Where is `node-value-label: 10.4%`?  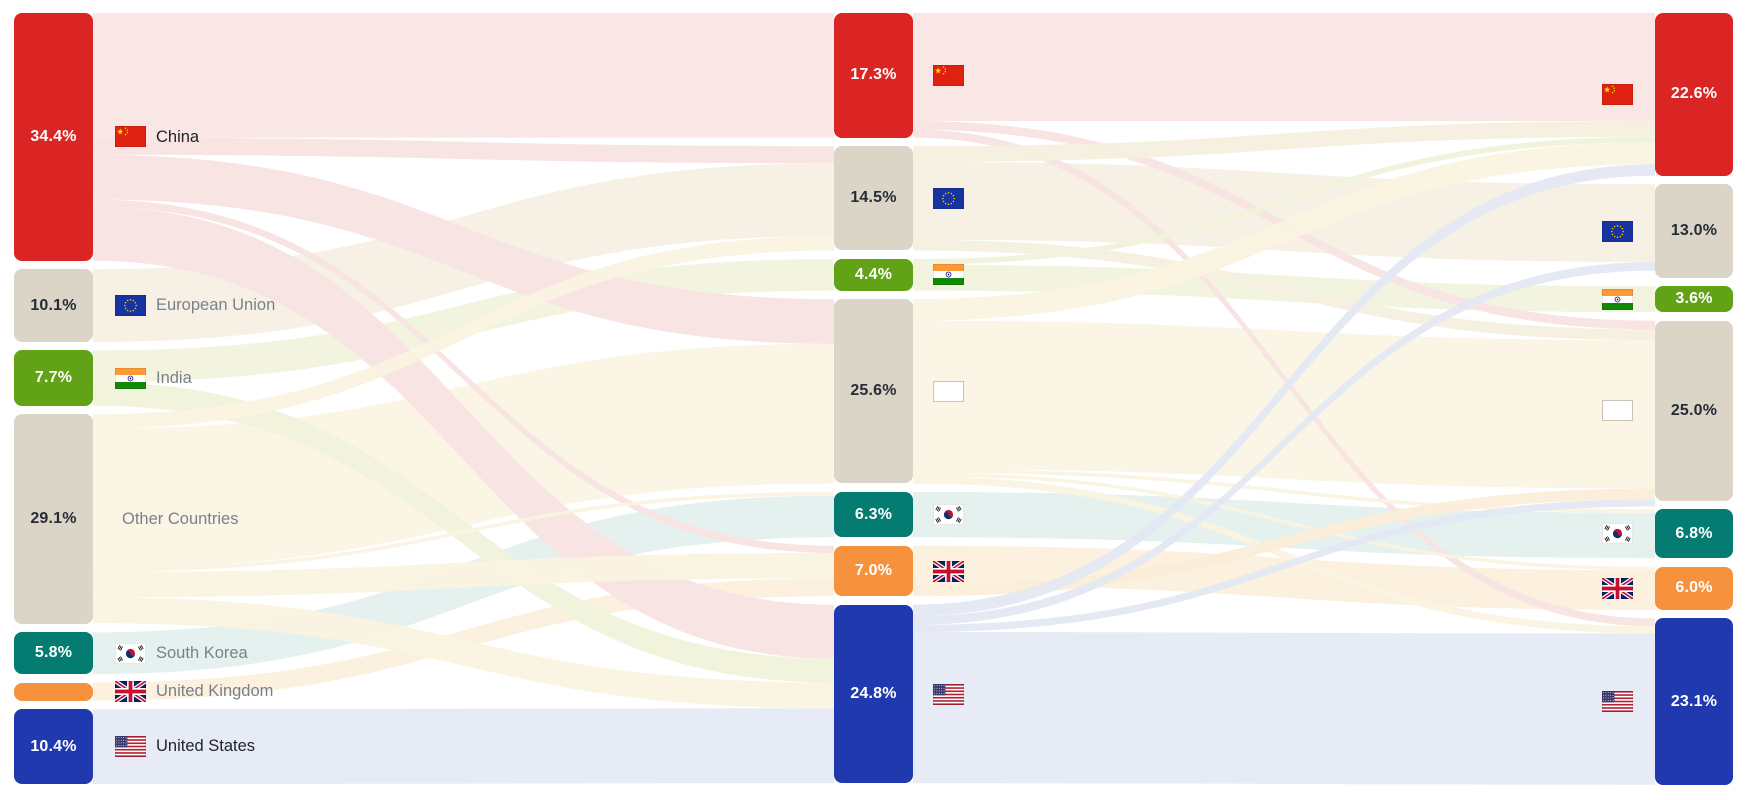
node-value-label: 10.4% is located at coordinates (53, 746).